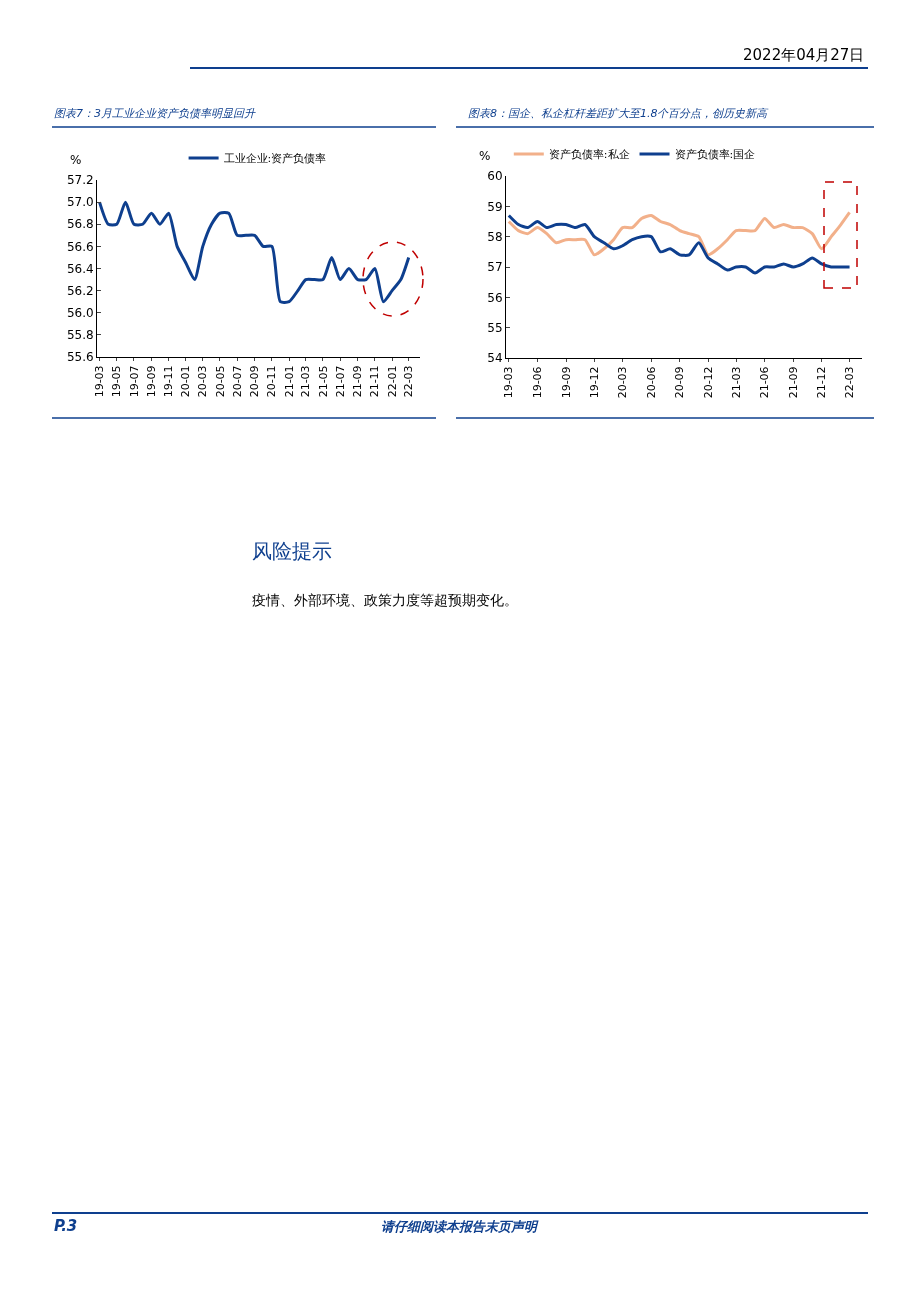 This screenshot has height=1302, width=920. Describe the element at coordinates (80, 202) in the screenshot. I see `y-tick-label: 57.0` at that location.